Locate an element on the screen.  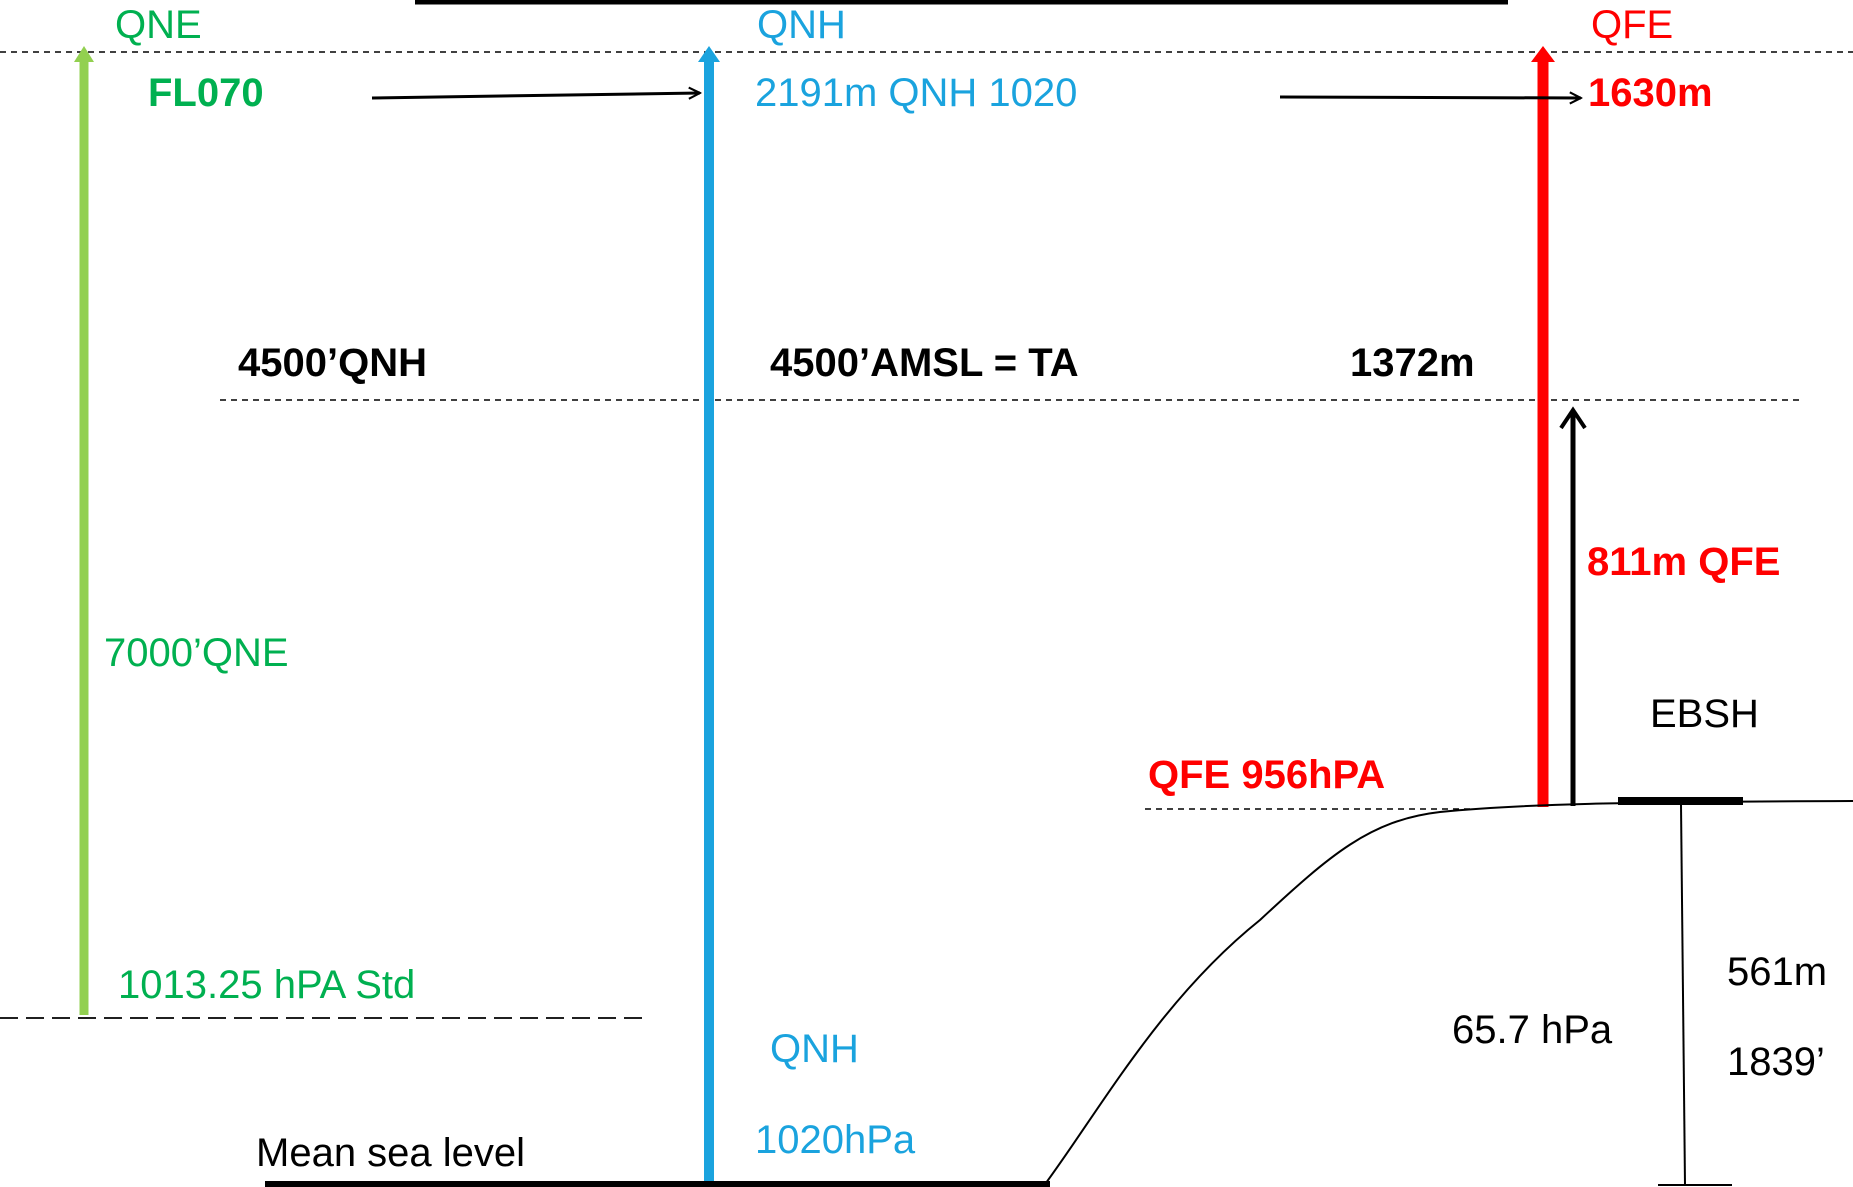
qnh-setting: 1020hPa is located at coordinates (835, 1140).